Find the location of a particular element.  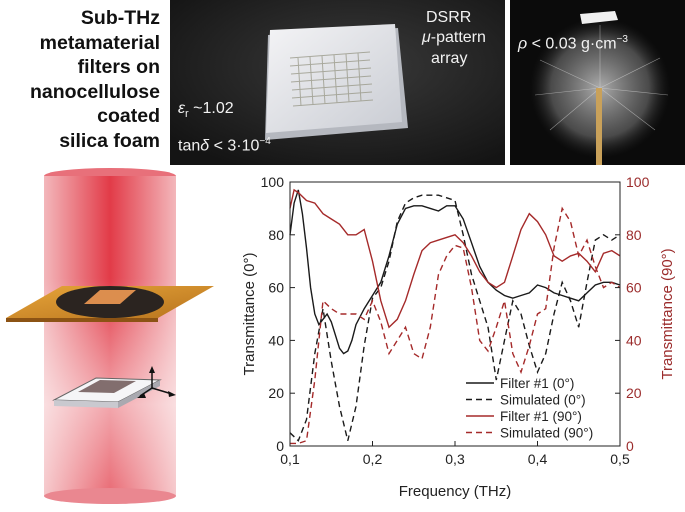

x-tick-label: 0,2 is located at coordinates (373, 459).